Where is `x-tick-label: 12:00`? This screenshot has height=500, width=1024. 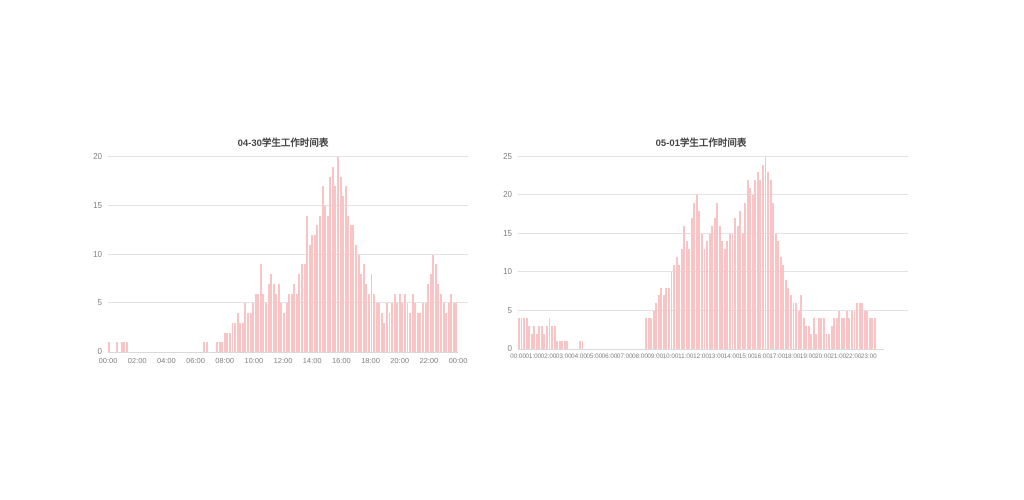 x-tick-label: 12:00 is located at coordinates (283, 360).